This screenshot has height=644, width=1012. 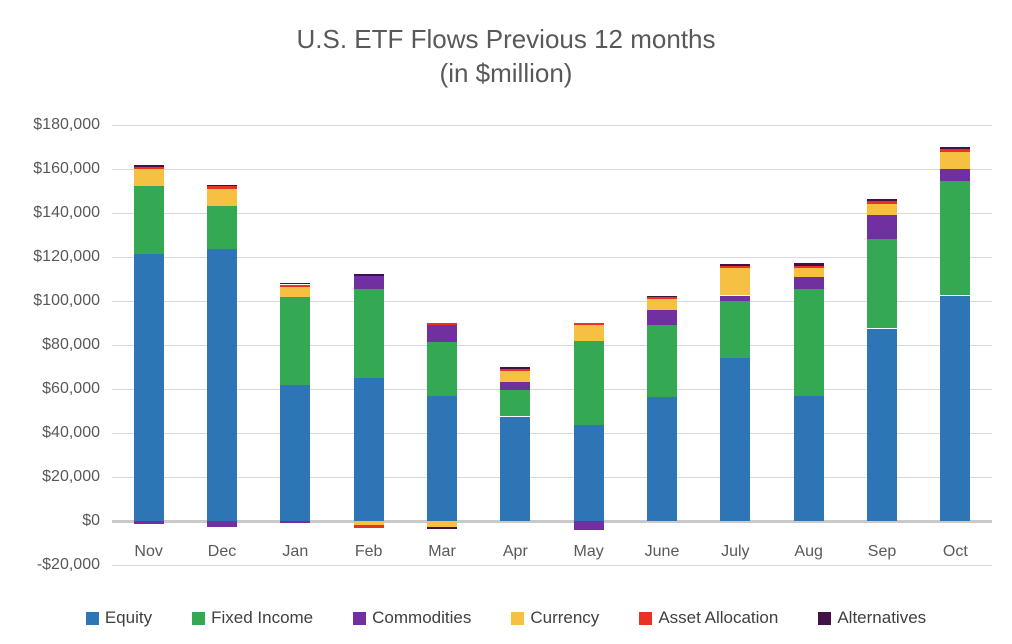 What do you see at coordinates (882, 617) in the screenshot?
I see `legend-label: Alternatives` at bounding box center [882, 617].